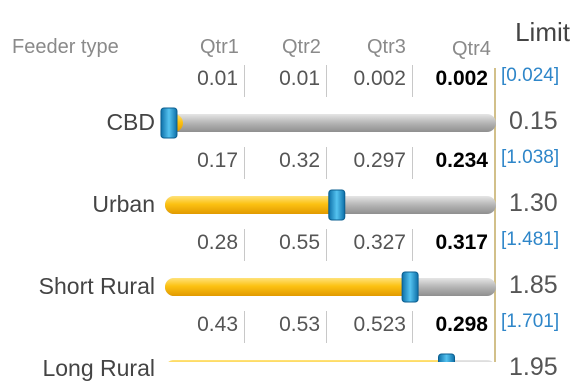 The width and height of the screenshot is (576, 382). What do you see at coordinates (379, 324) in the screenshot?
I see `long-rural-qtr3-value: 0.523` at bounding box center [379, 324].